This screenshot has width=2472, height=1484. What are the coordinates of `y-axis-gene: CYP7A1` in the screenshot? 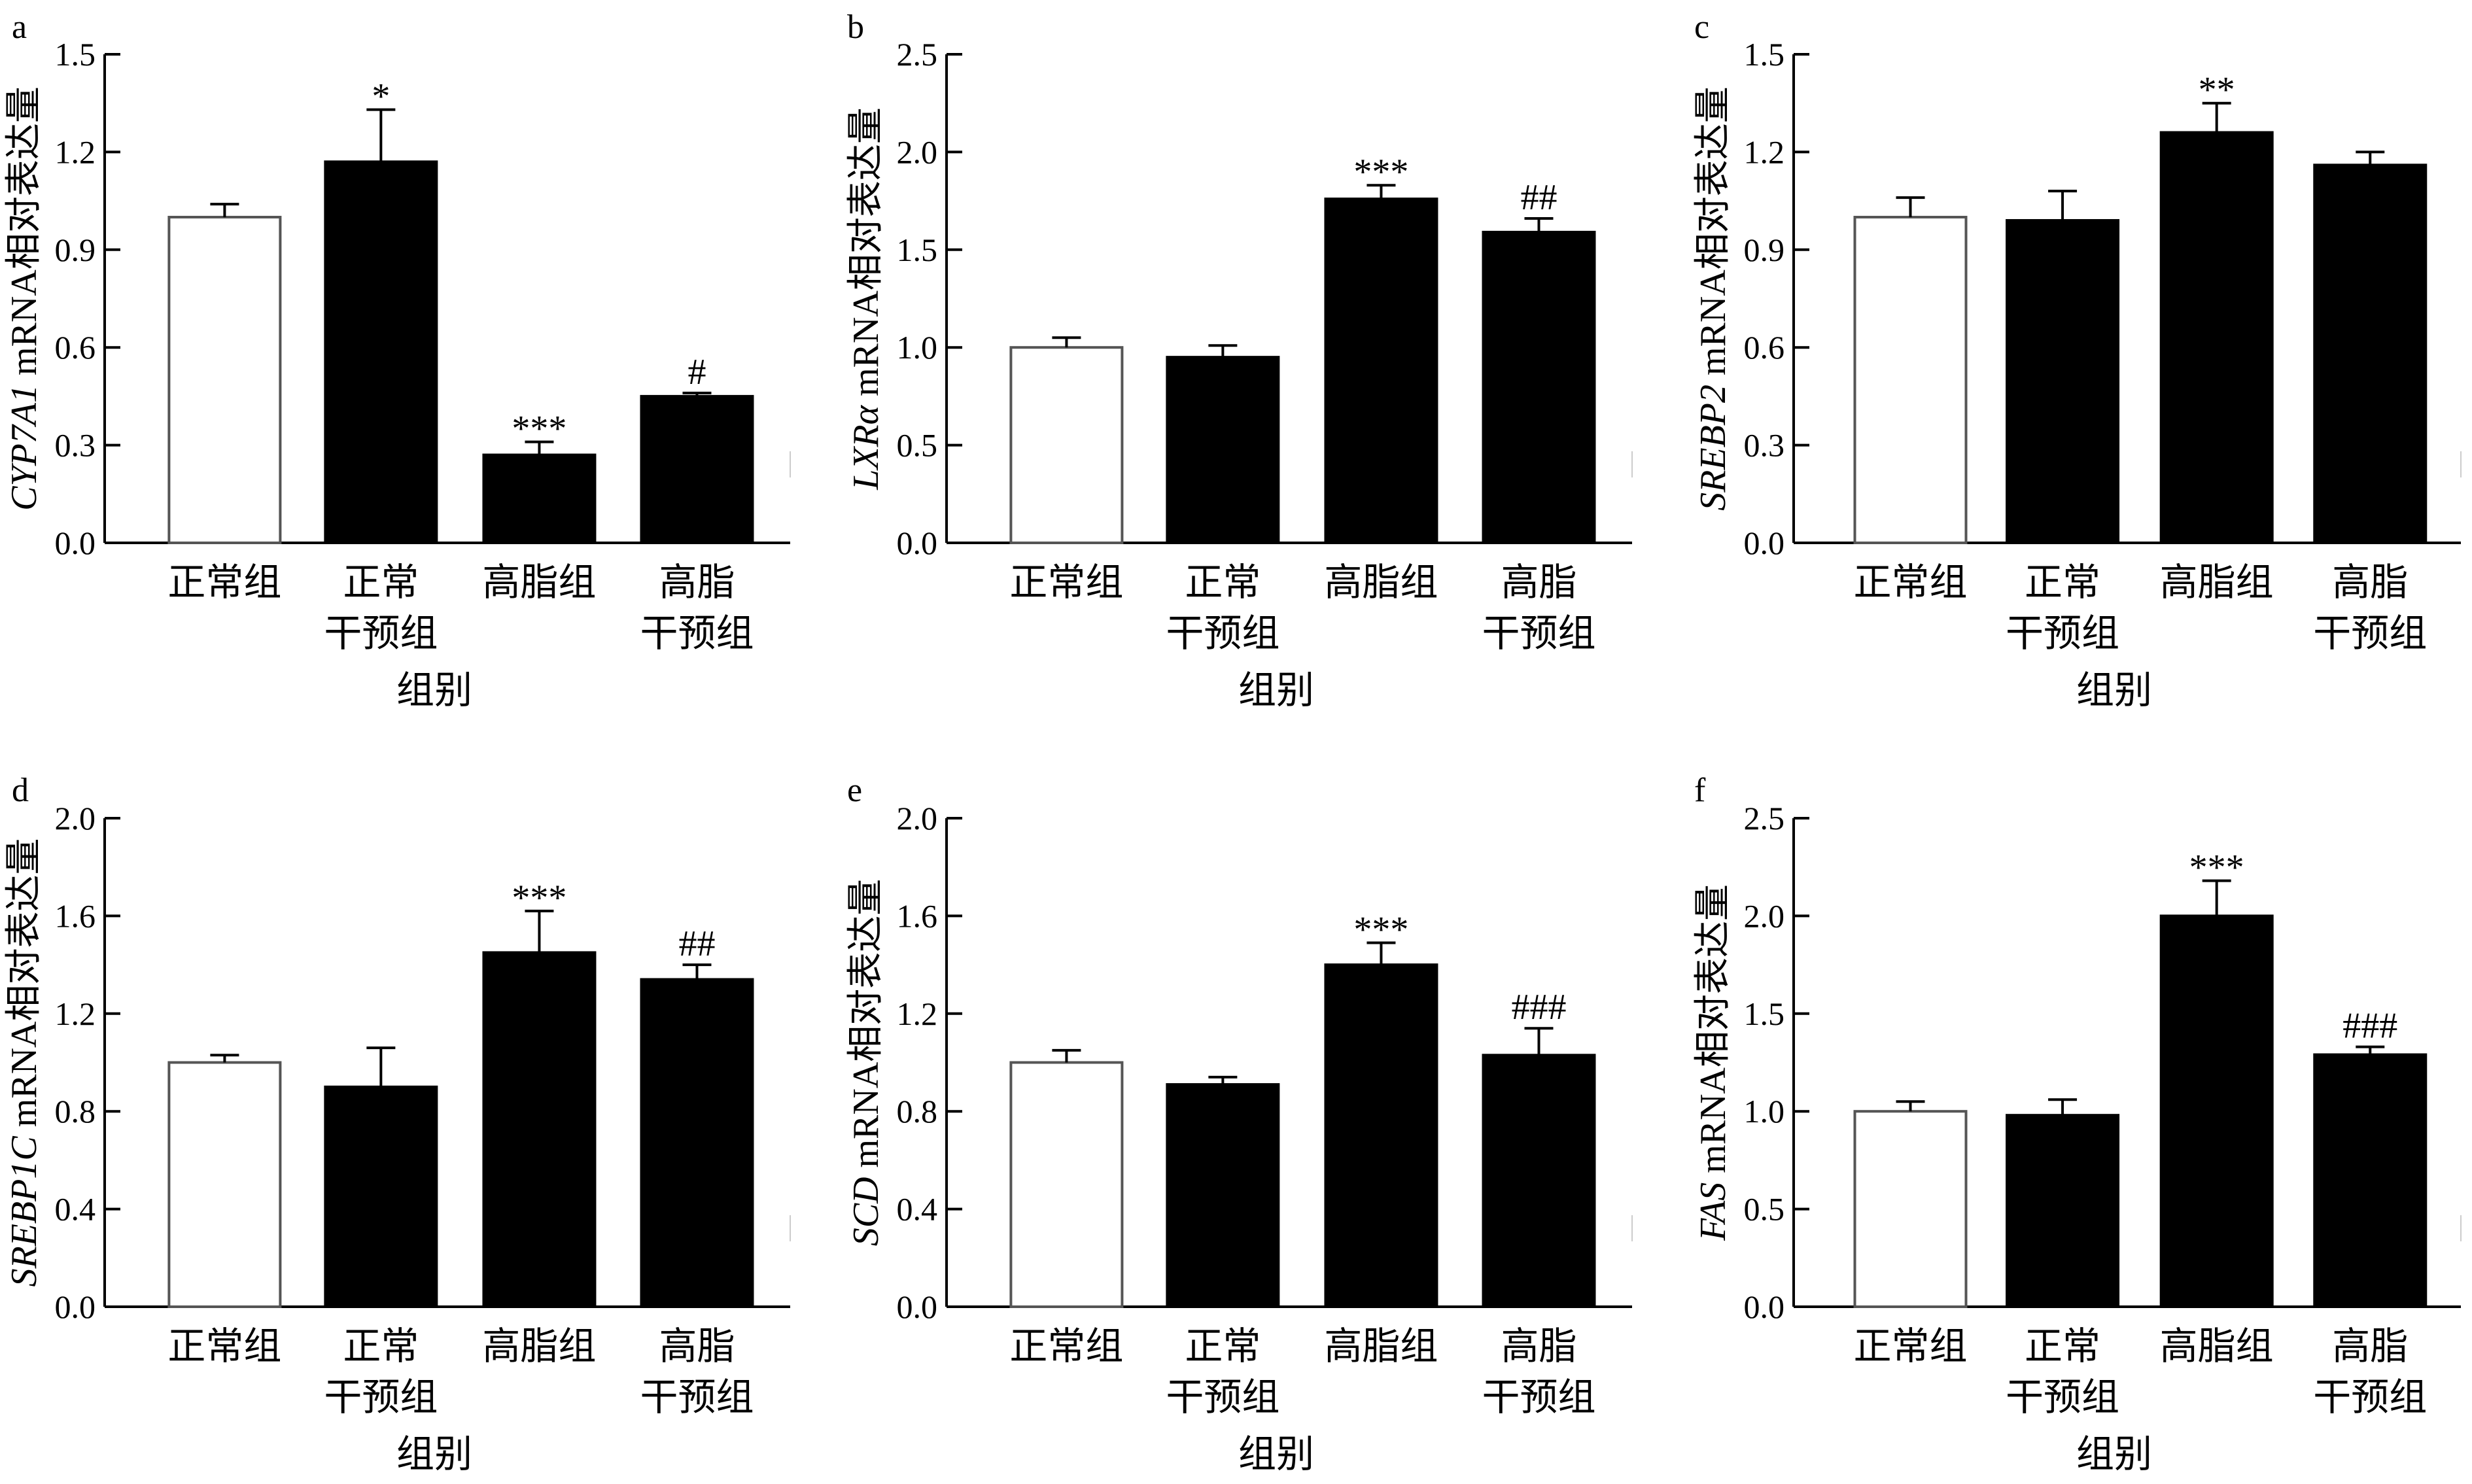 It's located at (24, 448).